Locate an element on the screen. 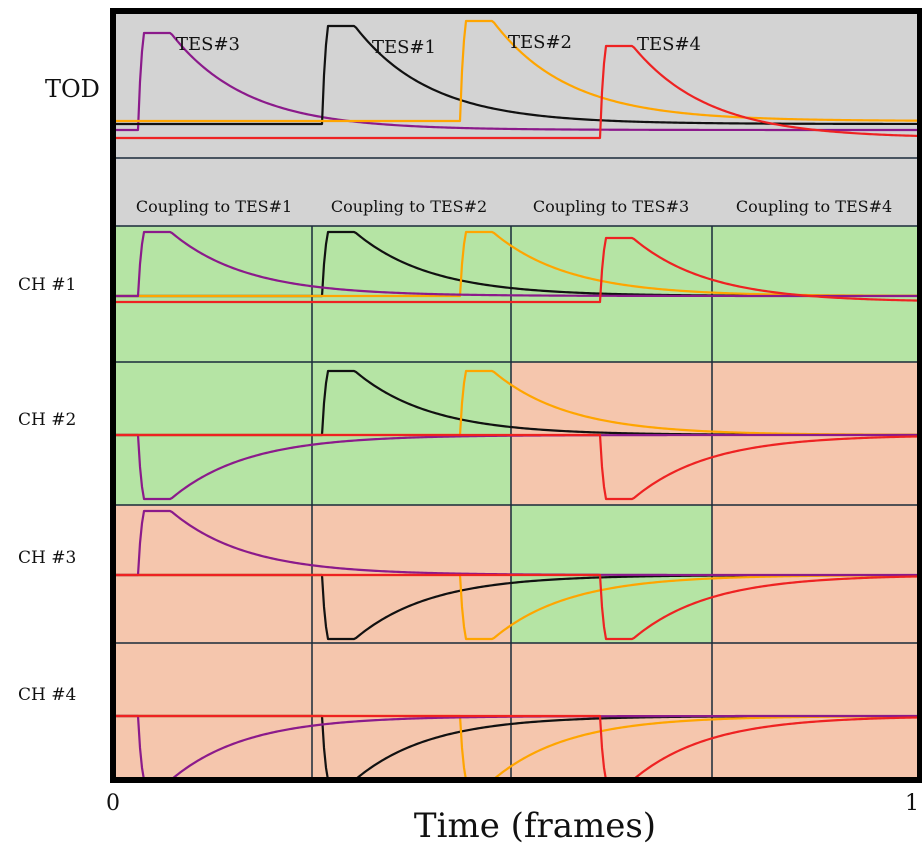  ch1-trace-tes3 is located at coordinates (516, 264).